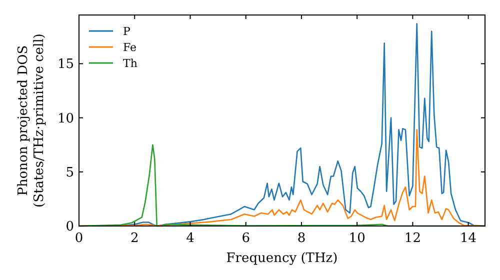 The image size is (500, 280). I want to click on y-tick-label: 0, so click(70, 227).